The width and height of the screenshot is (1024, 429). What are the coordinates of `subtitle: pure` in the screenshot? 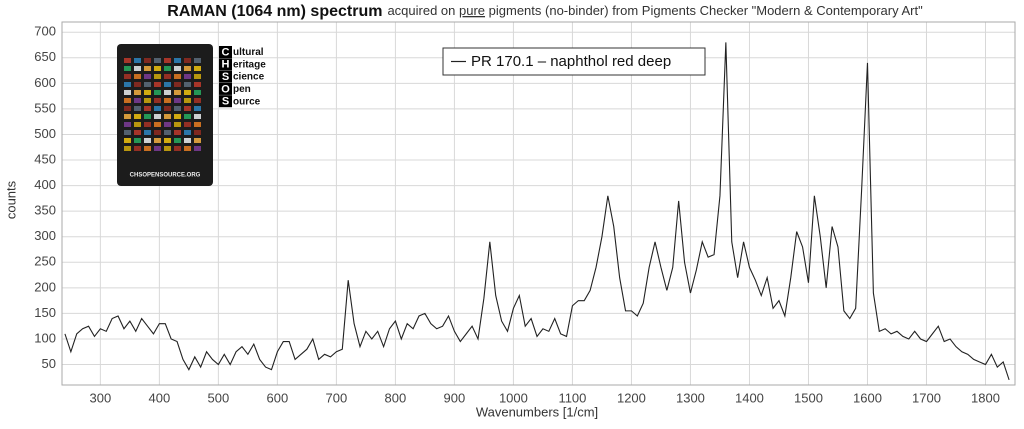 It's located at (472, 10).